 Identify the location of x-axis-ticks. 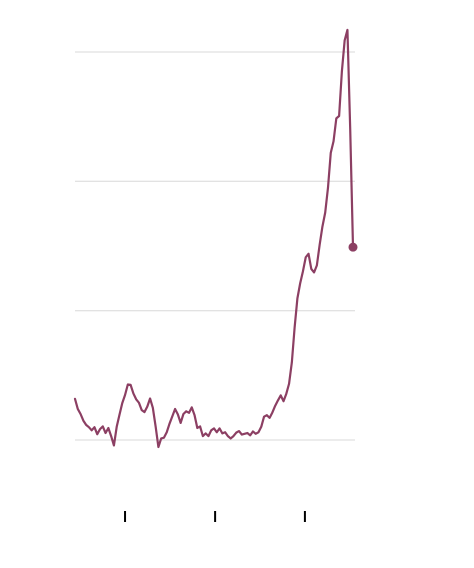
(215, 516).